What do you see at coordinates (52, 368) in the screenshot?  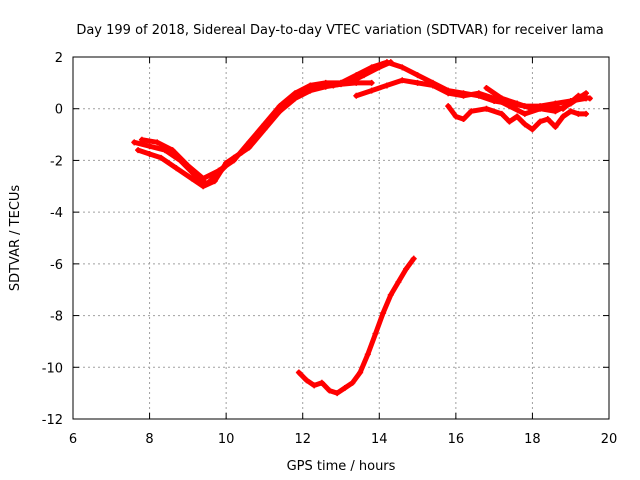 I see `y-tick-label: -10` at bounding box center [52, 368].